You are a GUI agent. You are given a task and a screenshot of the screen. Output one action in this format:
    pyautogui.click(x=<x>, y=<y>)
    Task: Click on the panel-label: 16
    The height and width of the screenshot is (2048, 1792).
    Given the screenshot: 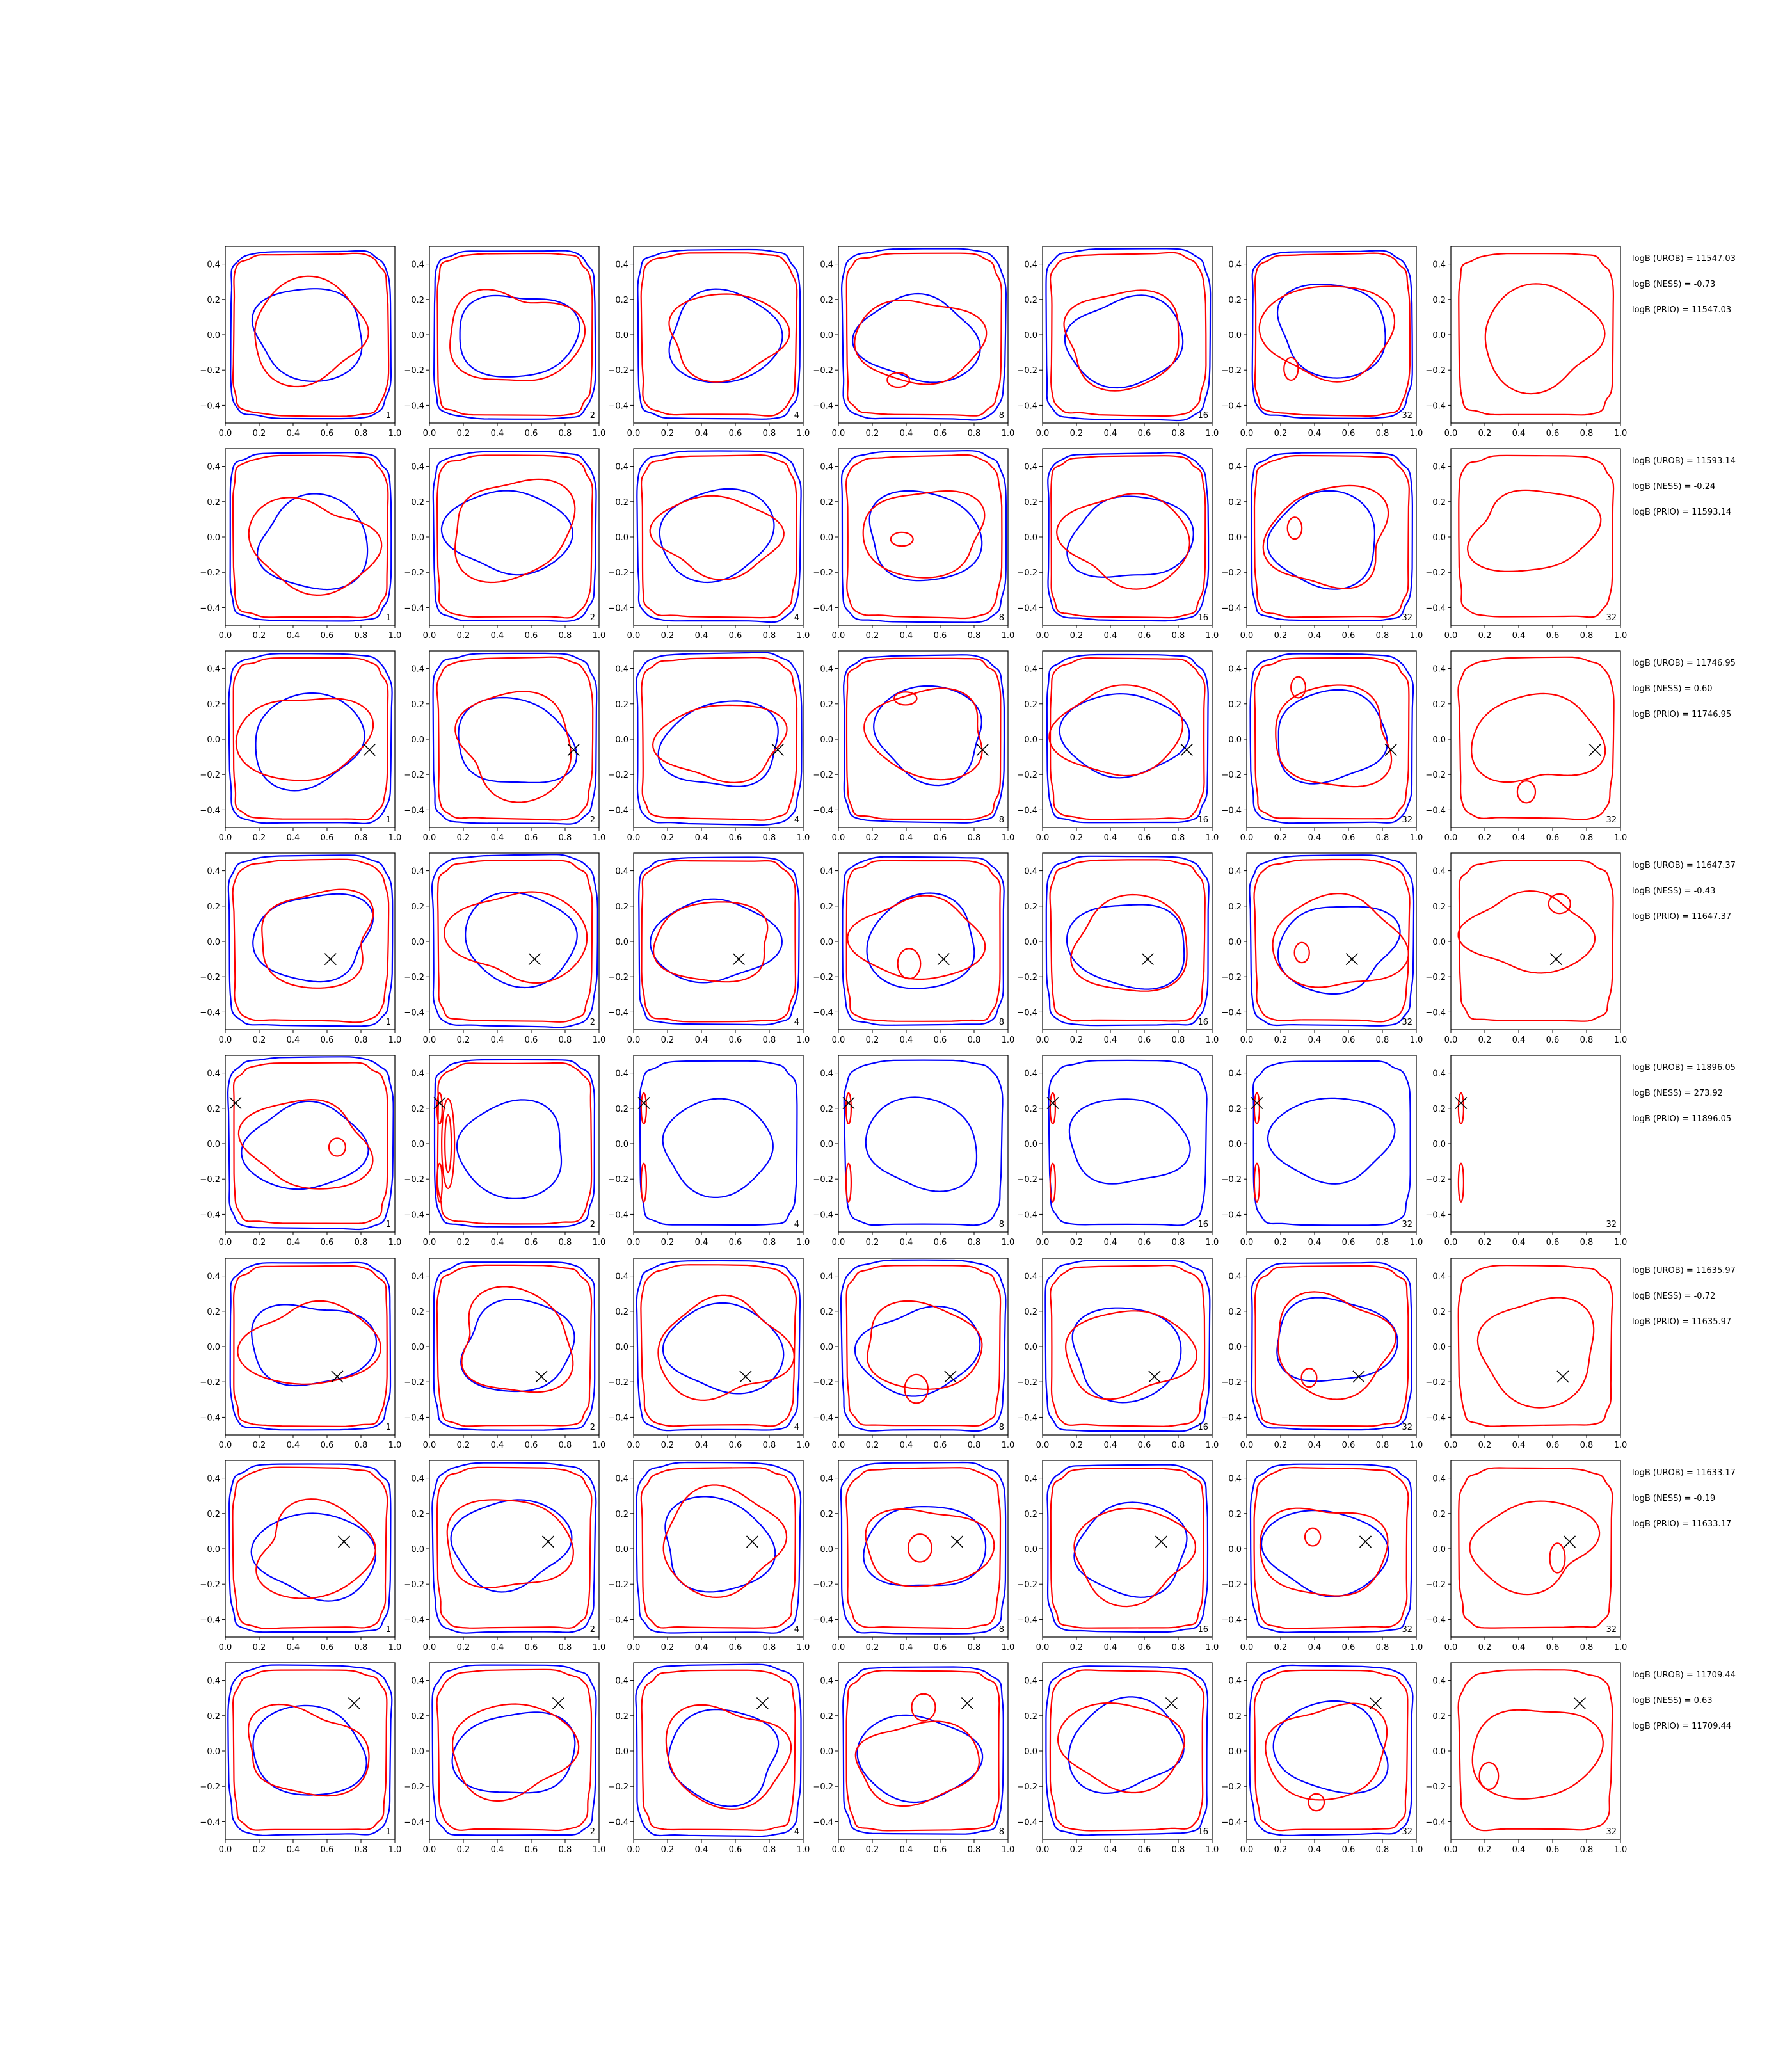 What is the action you would take?
    pyautogui.click(x=1202, y=1427)
    